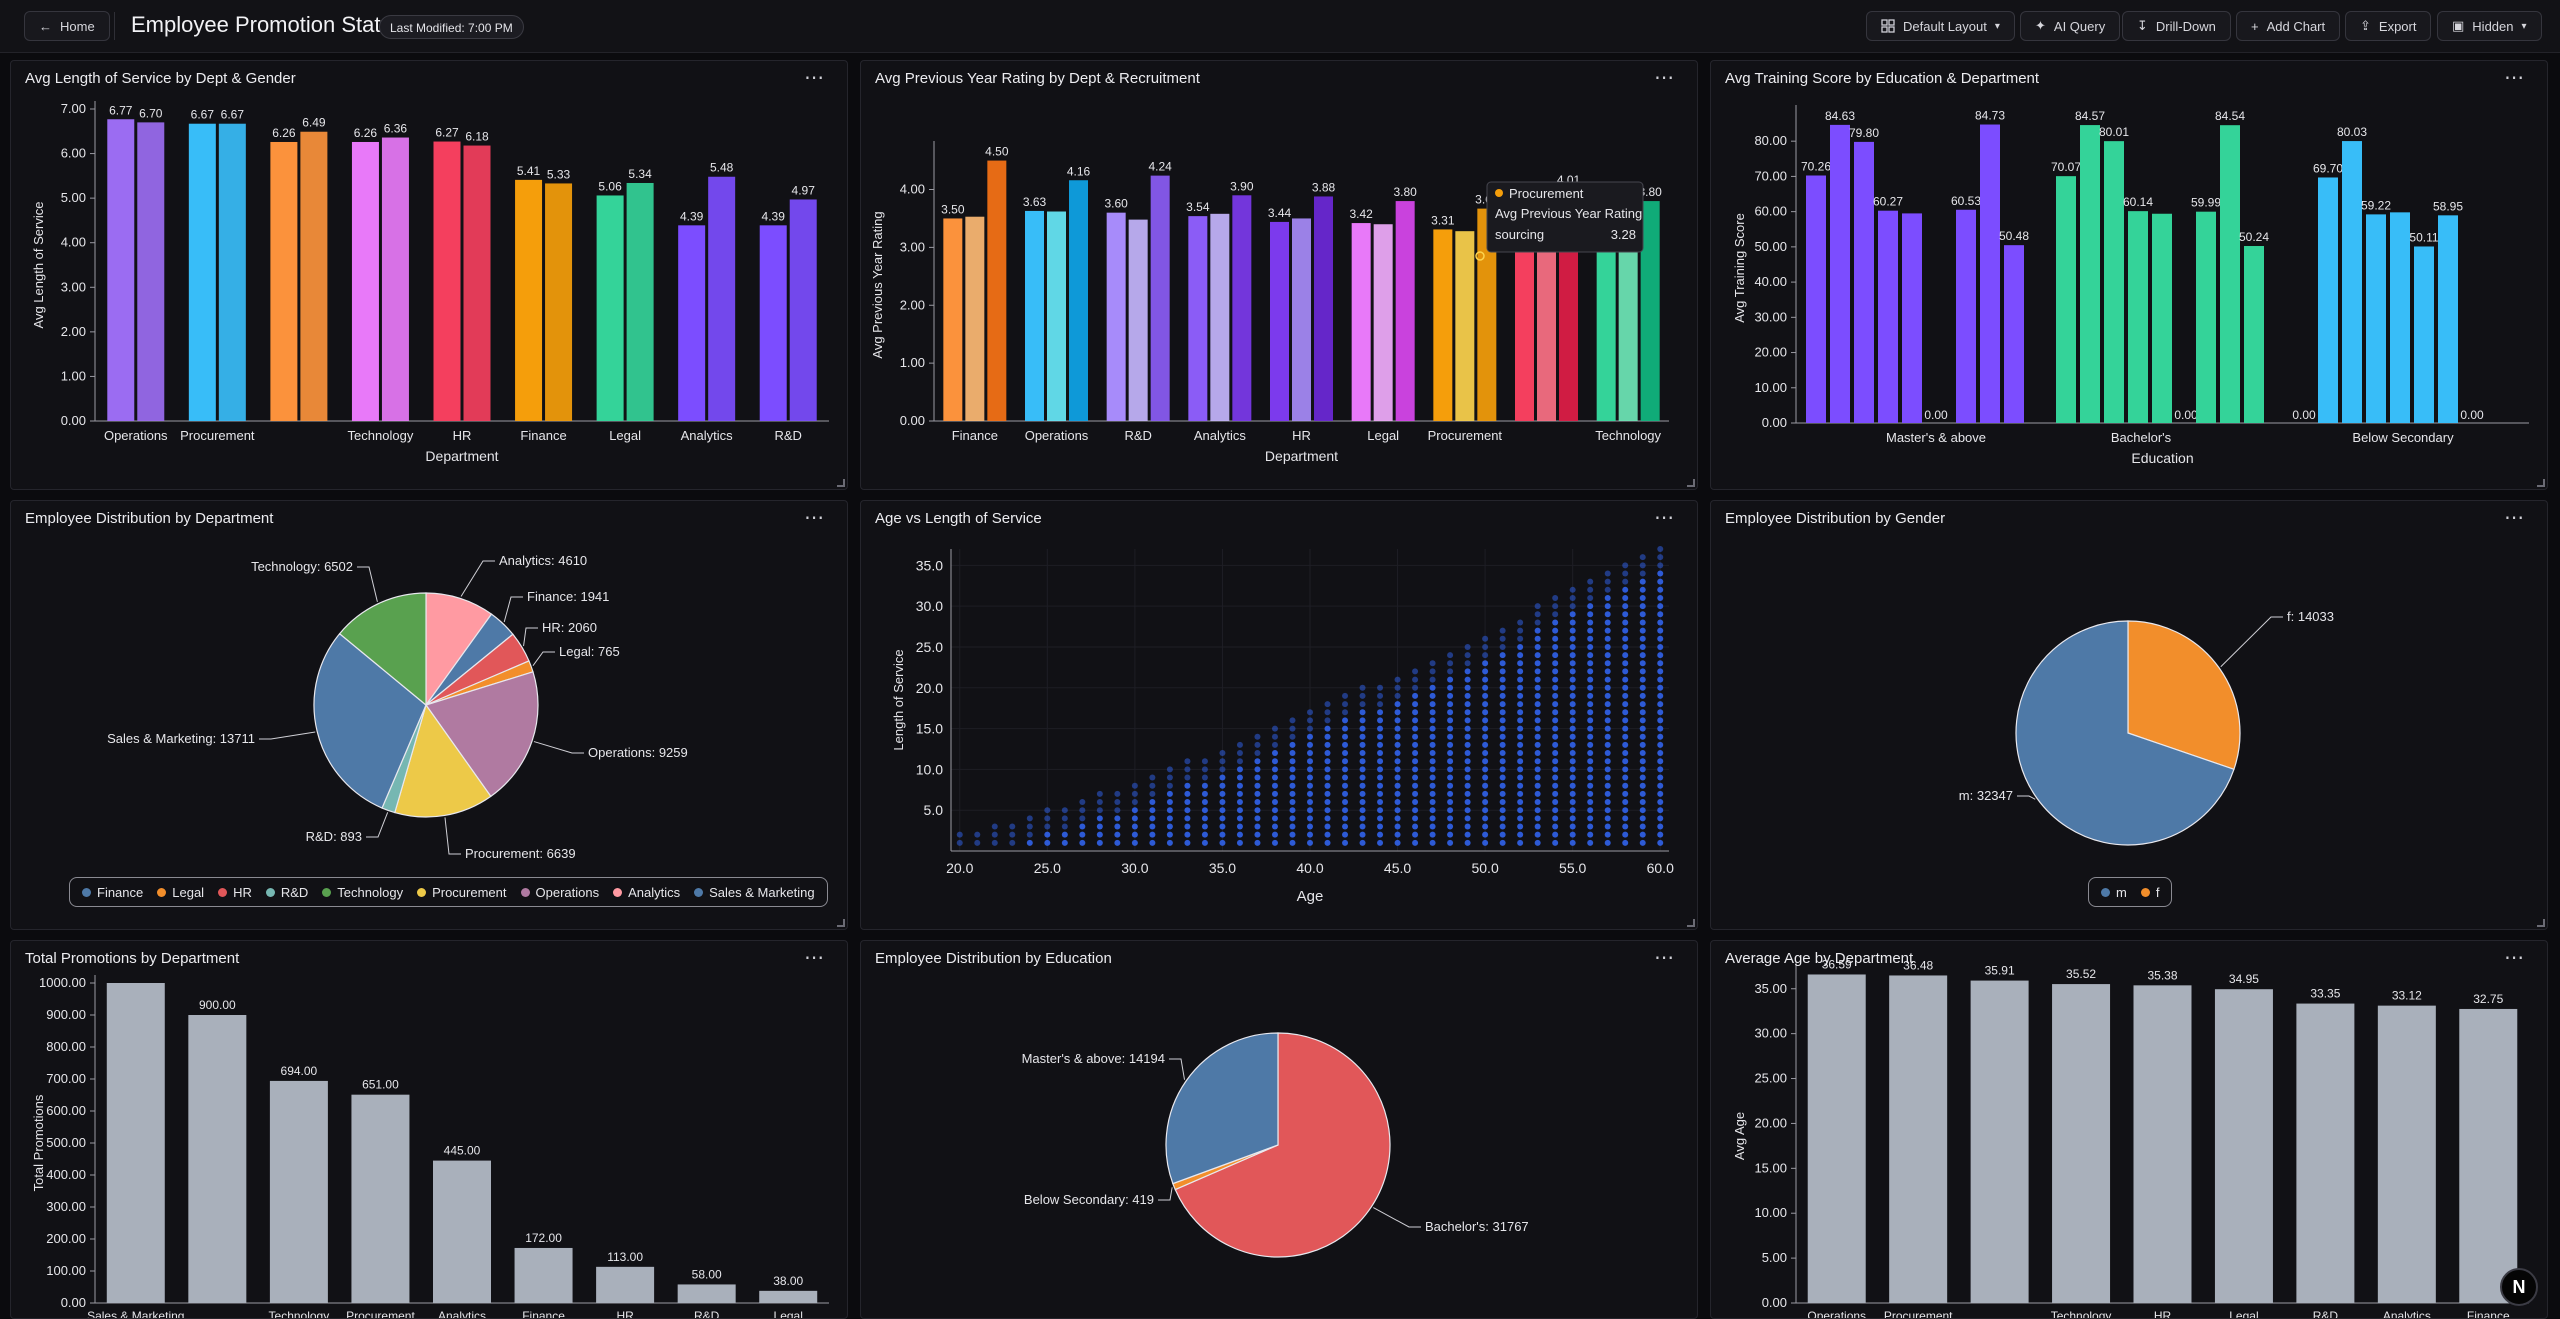 This screenshot has width=2560, height=1319. Describe the element at coordinates (2114, 892) in the screenshot. I see `legend-item: m` at that location.